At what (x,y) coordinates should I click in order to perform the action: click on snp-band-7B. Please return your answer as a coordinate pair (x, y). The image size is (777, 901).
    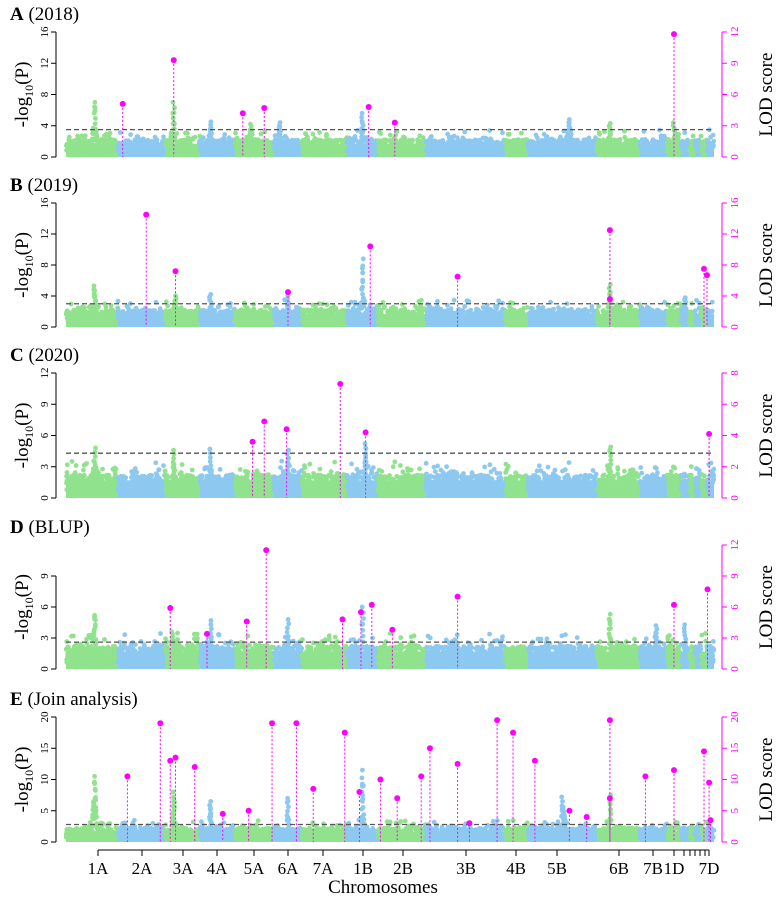
    Looking at the image, I should click on (653, 320).